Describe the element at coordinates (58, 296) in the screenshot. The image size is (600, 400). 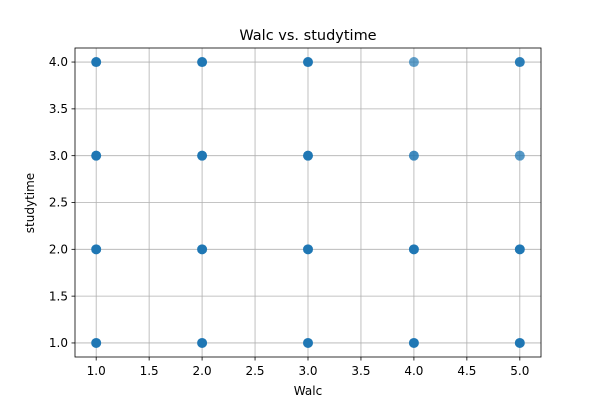
I see `y-tick-label: 1.5` at that location.